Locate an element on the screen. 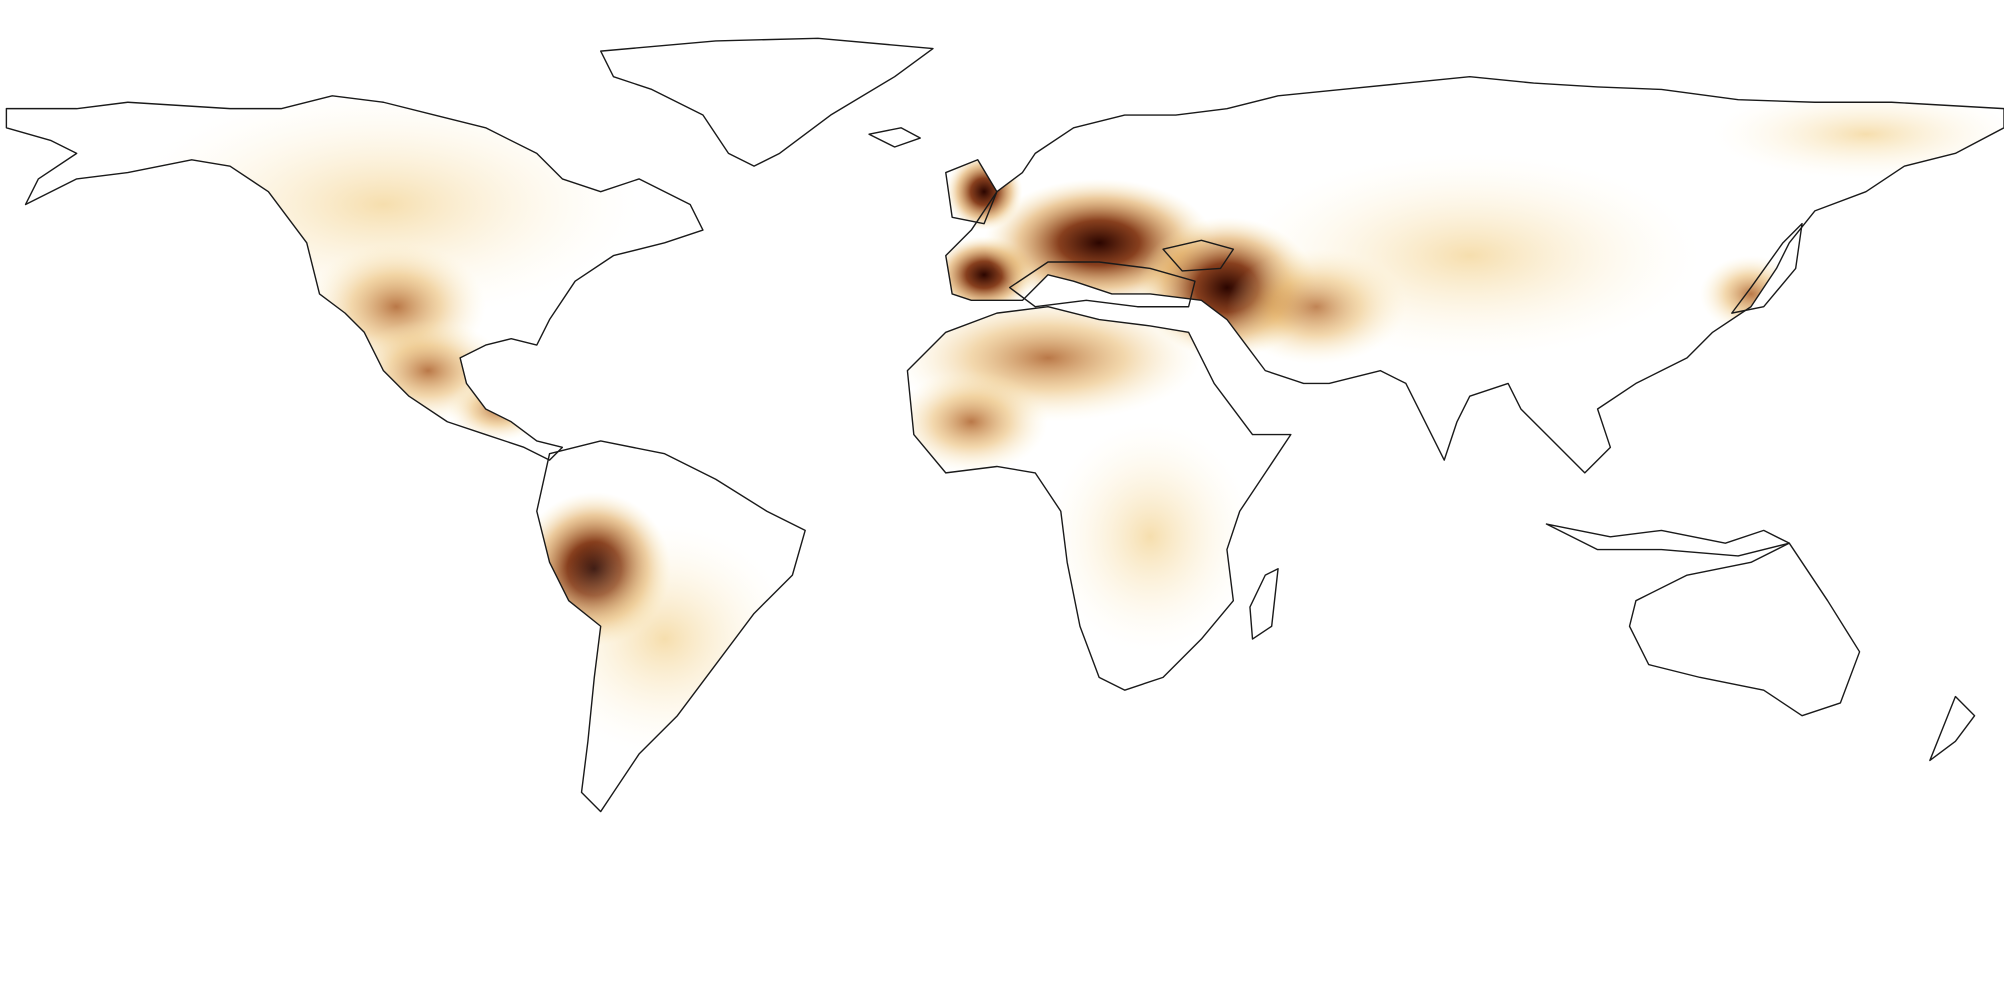  iceland is located at coordinates (894, 137).